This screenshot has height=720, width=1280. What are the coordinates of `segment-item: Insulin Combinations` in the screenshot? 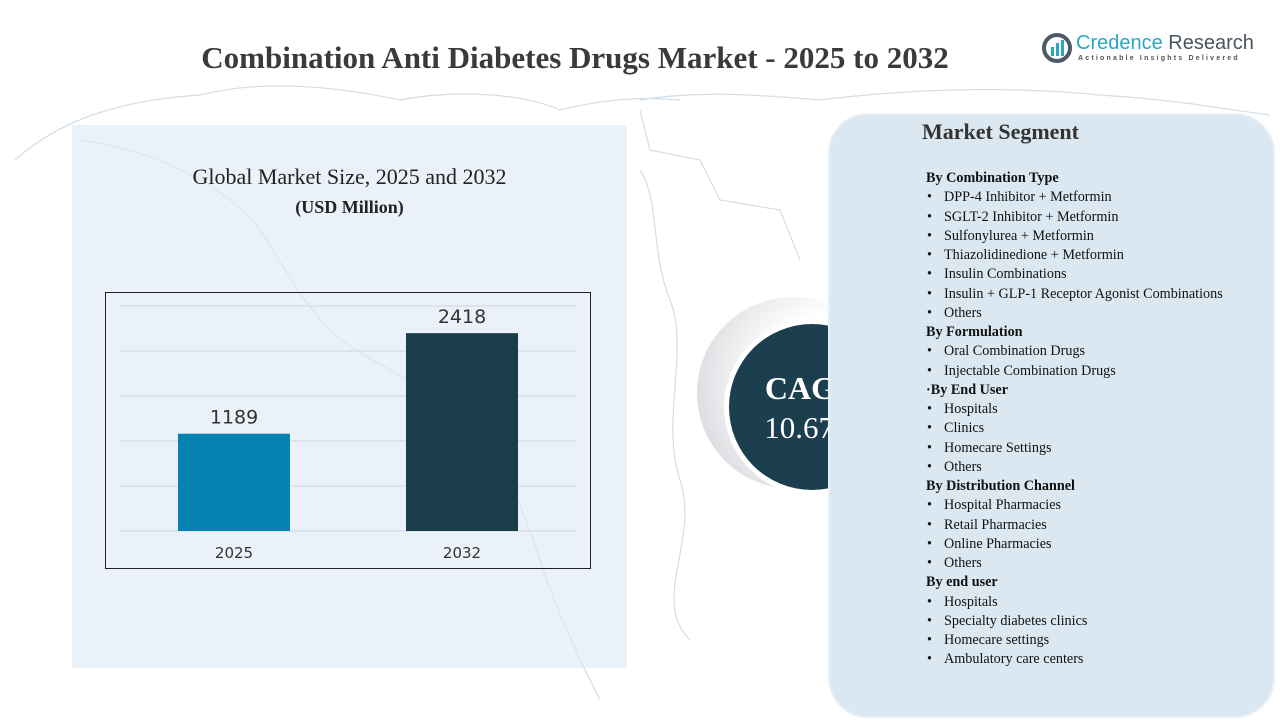 It's located at (1074, 275).